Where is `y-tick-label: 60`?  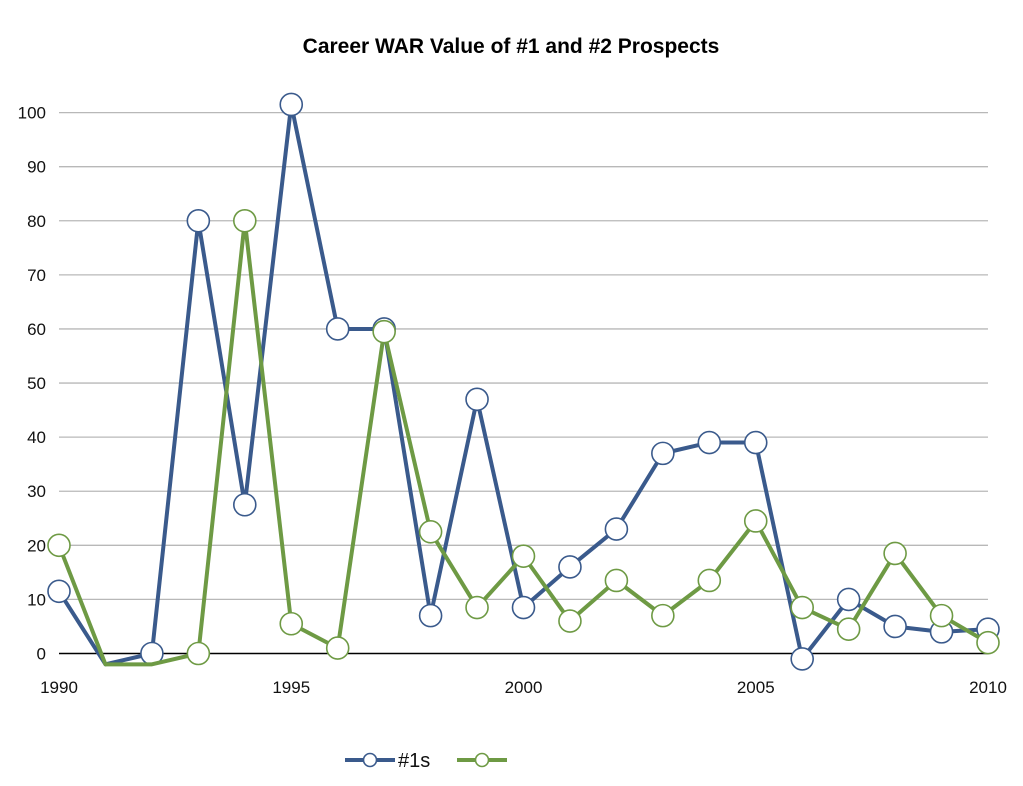
y-tick-label: 60 is located at coordinates (36, 329).